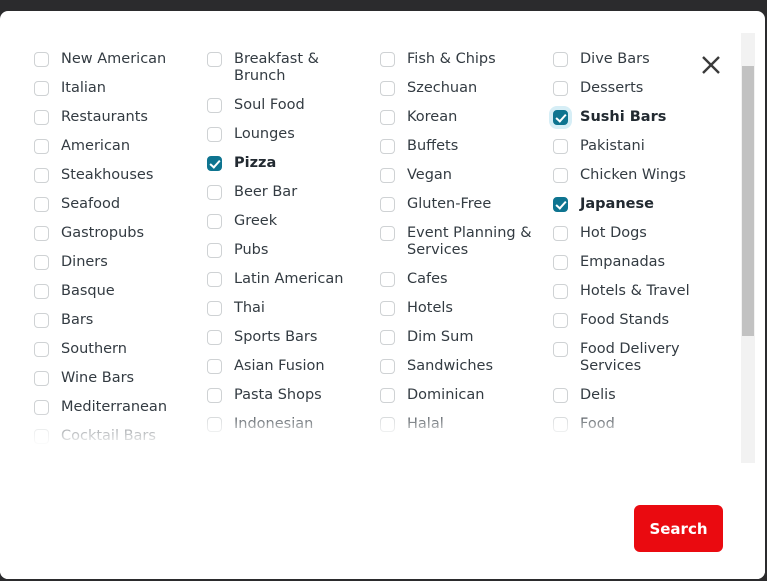  I want to click on category-checkbox-mediterranean: Mediterranean, so click(120, 407).